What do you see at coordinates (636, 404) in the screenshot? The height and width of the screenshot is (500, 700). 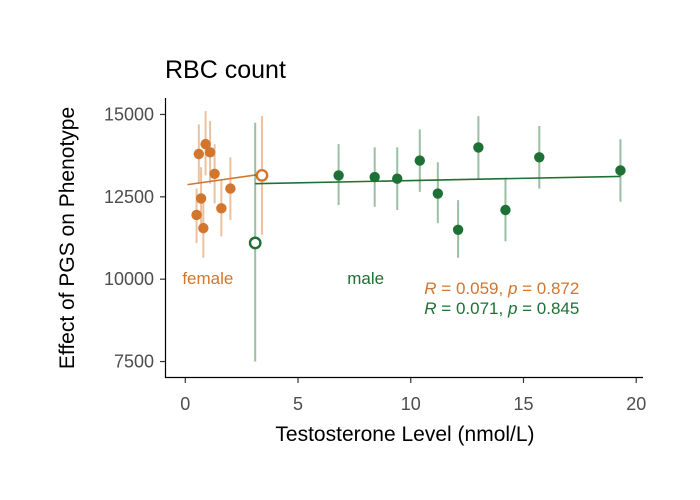 I see `x-tick-label-4: 20` at bounding box center [636, 404].